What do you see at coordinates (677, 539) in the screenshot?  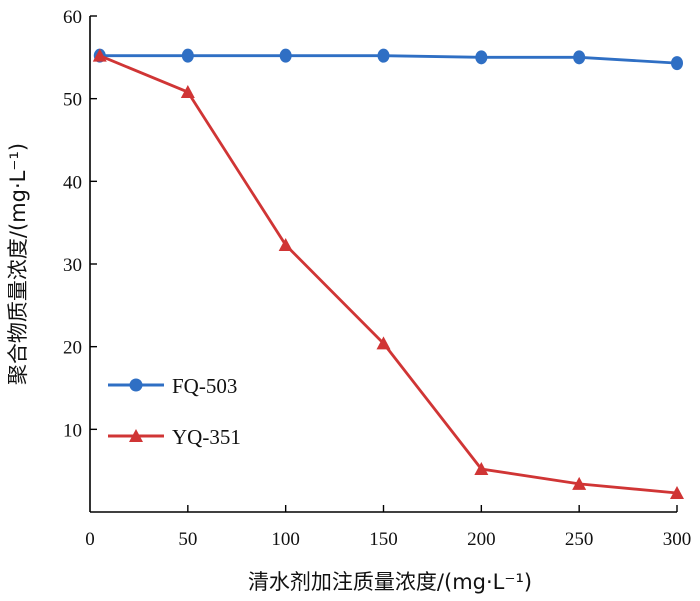 I see `x-tick-label: 300` at bounding box center [677, 539].